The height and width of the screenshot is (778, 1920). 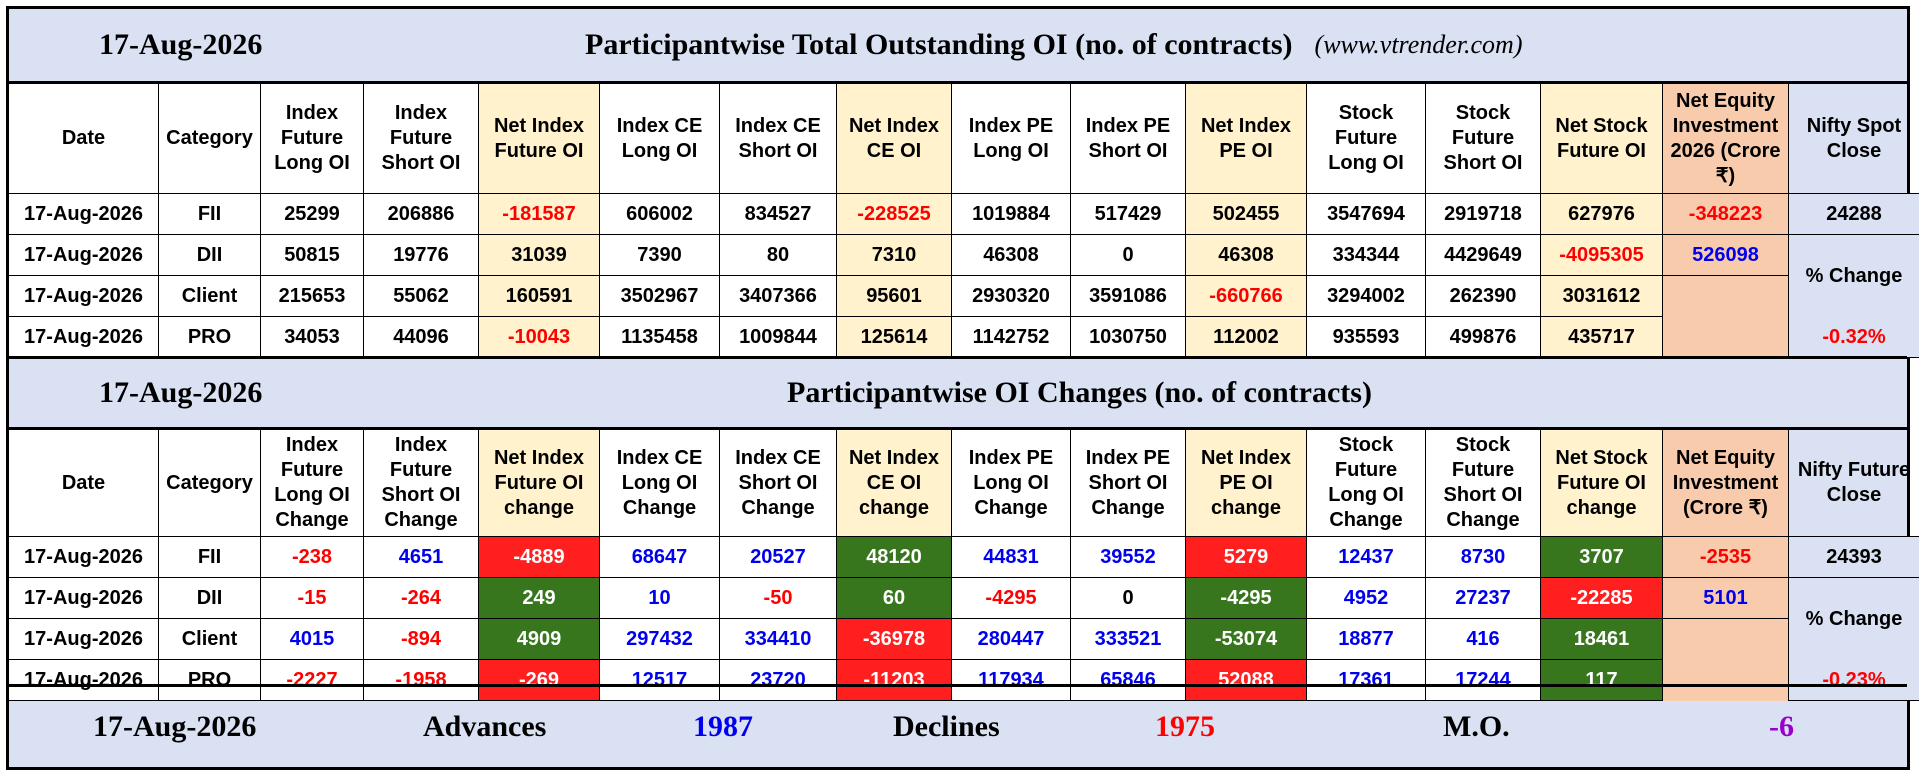 What do you see at coordinates (312, 639) in the screenshot?
I see `table-cell: 4015` at bounding box center [312, 639].